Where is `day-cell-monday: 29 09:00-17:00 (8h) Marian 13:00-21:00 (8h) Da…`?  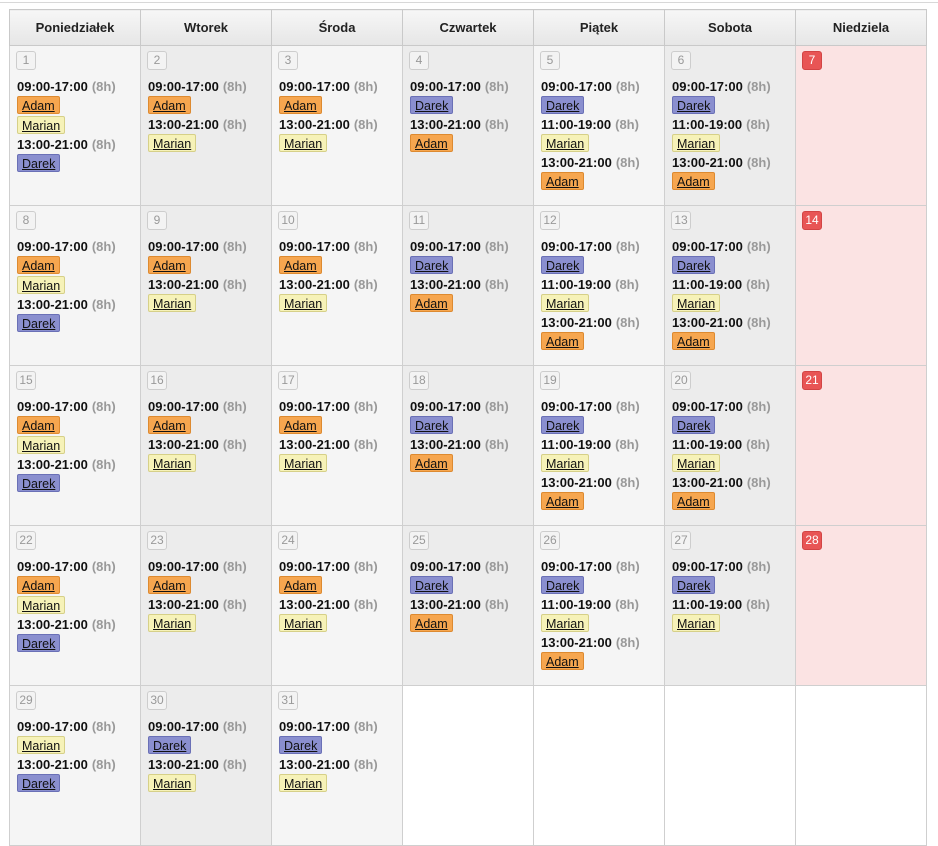
day-cell-monday: 29 09:00-17:00 (8h) Marian 13:00-21:00 (8h) Da… is located at coordinates (75, 765).